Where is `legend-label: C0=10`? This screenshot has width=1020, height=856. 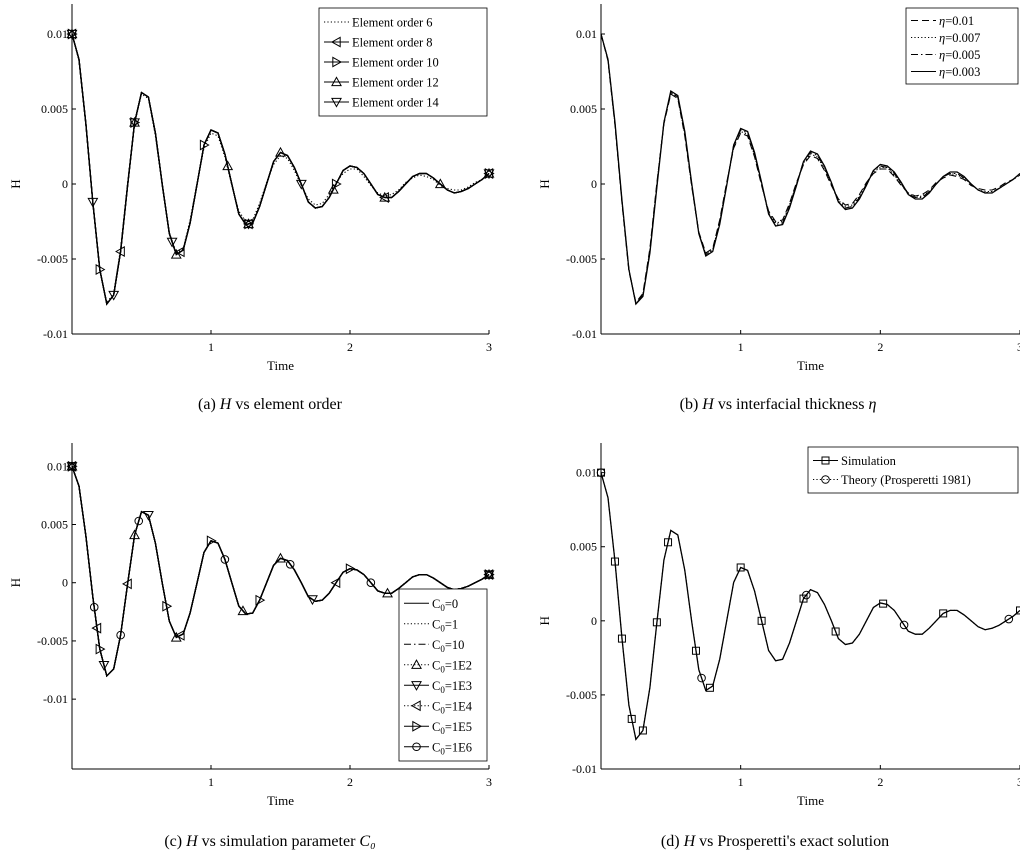 legend-label: C0=10 is located at coordinates (448, 646).